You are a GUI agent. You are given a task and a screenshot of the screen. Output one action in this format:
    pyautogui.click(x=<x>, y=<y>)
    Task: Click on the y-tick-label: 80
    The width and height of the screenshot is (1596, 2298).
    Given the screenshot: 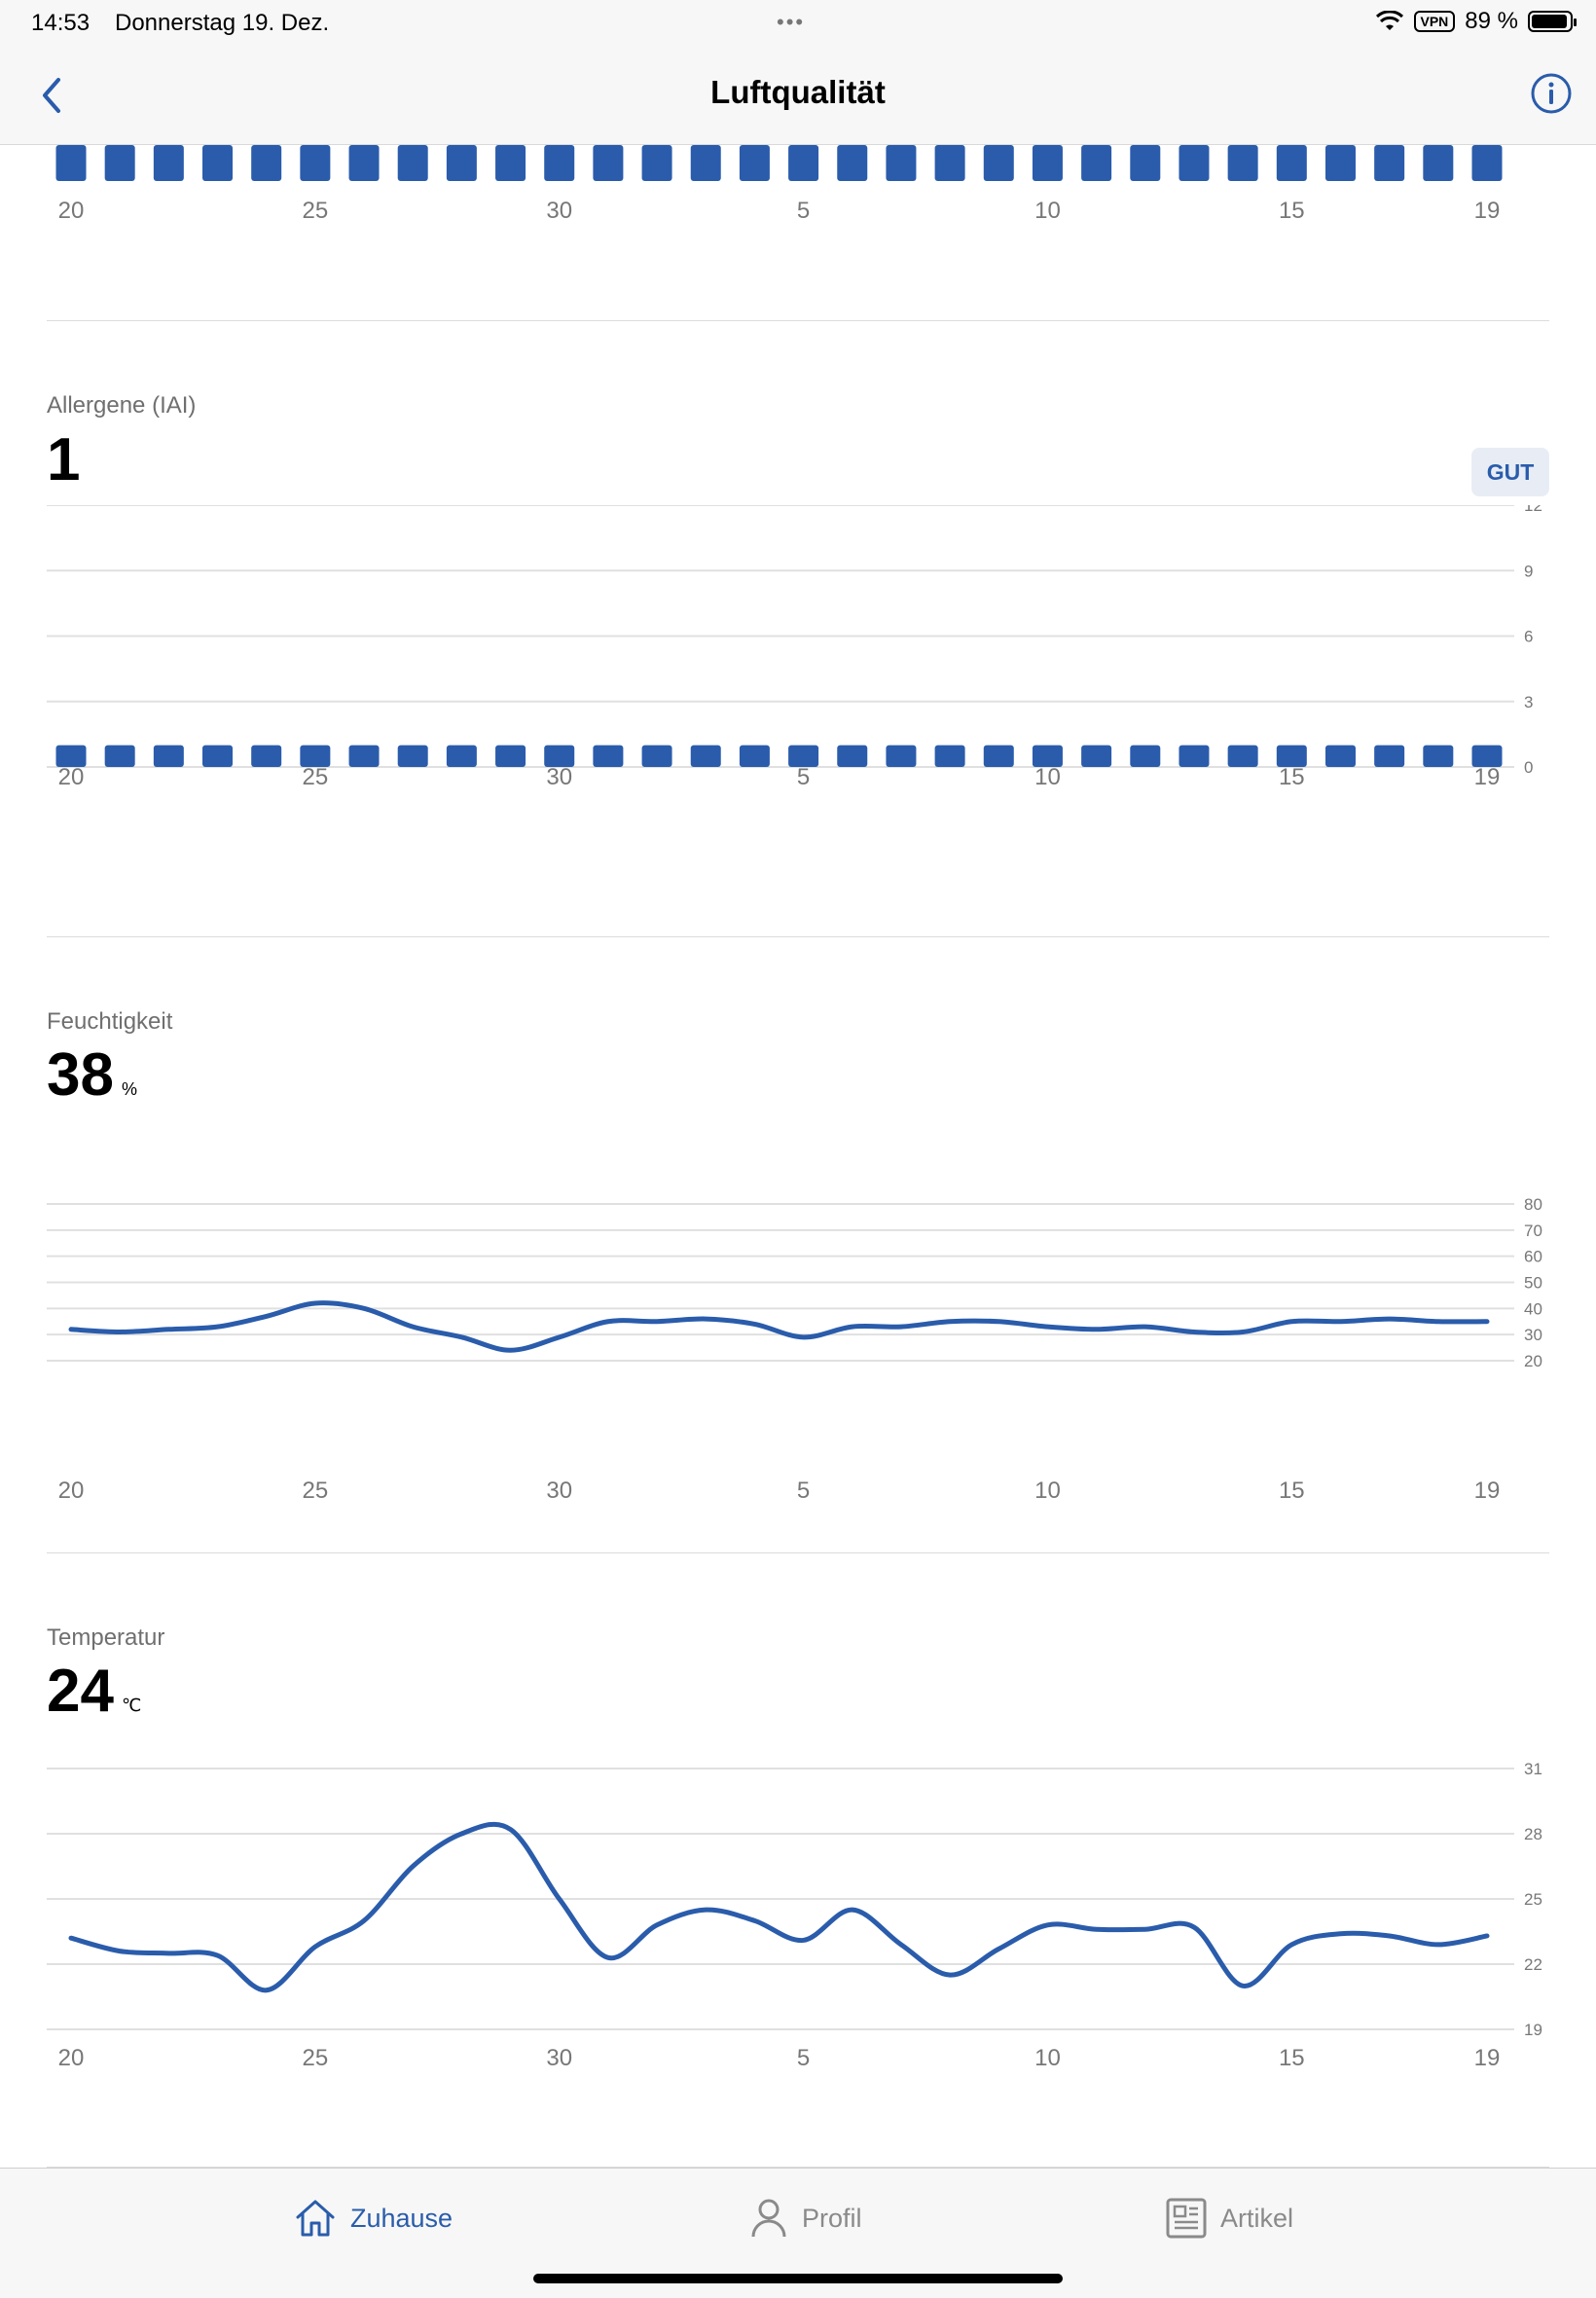 What is the action you would take?
    pyautogui.click(x=1533, y=1204)
    